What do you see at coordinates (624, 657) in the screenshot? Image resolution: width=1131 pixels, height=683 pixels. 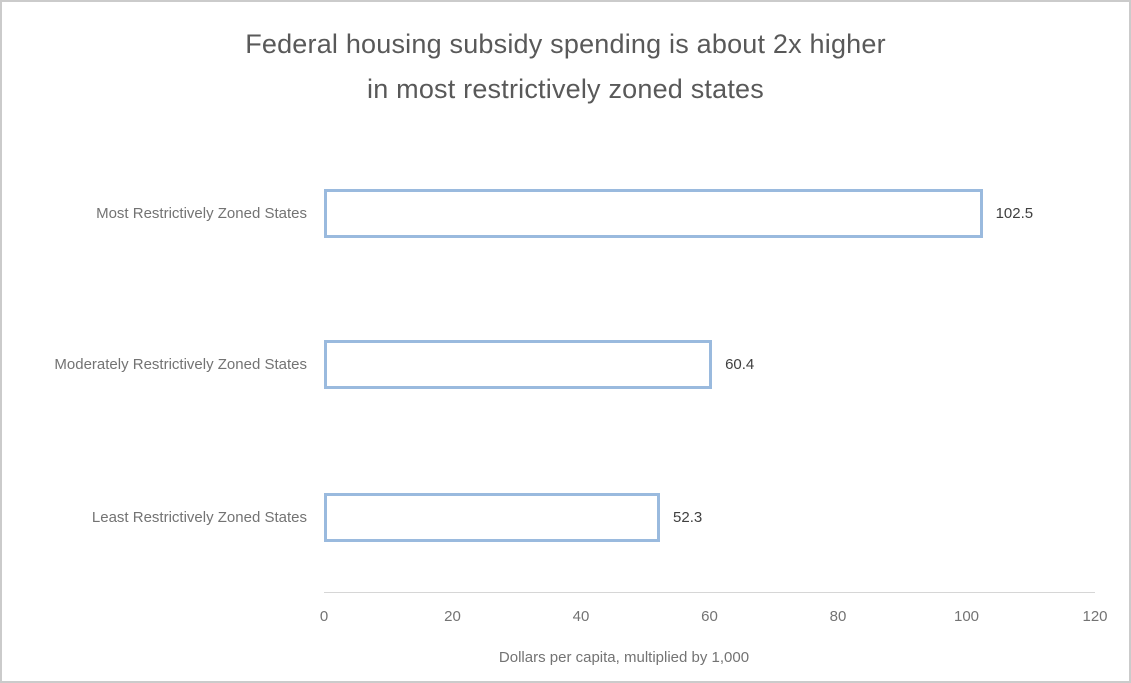 I see `x-axis-title: Dollars per capita, multiplied by 1,000` at bounding box center [624, 657].